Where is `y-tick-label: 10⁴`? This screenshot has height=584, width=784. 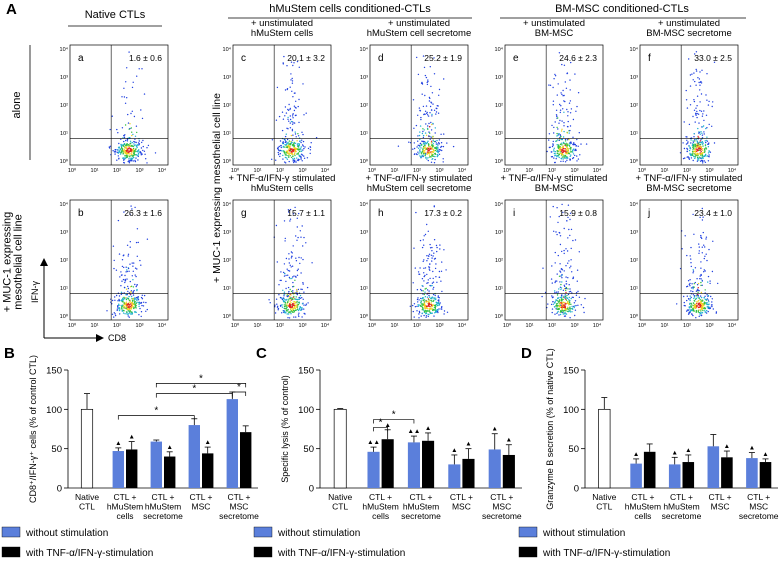 y-tick-label: 10⁴ is located at coordinates (499, 204).